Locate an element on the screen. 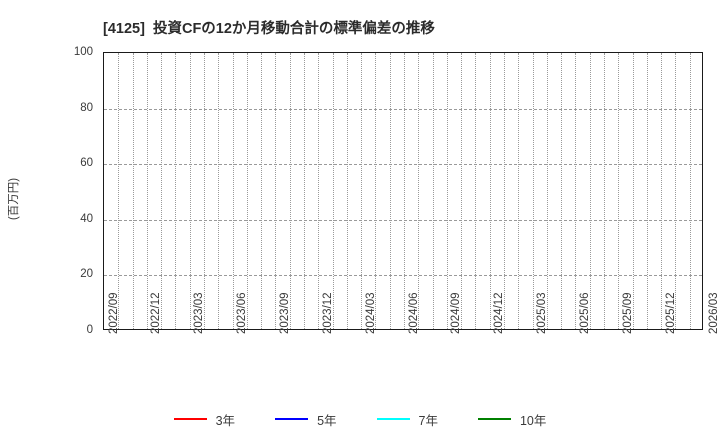 The width and height of the screenshot is (720, 440). y-tick-label: 80 is located at coordinates (86, 107).